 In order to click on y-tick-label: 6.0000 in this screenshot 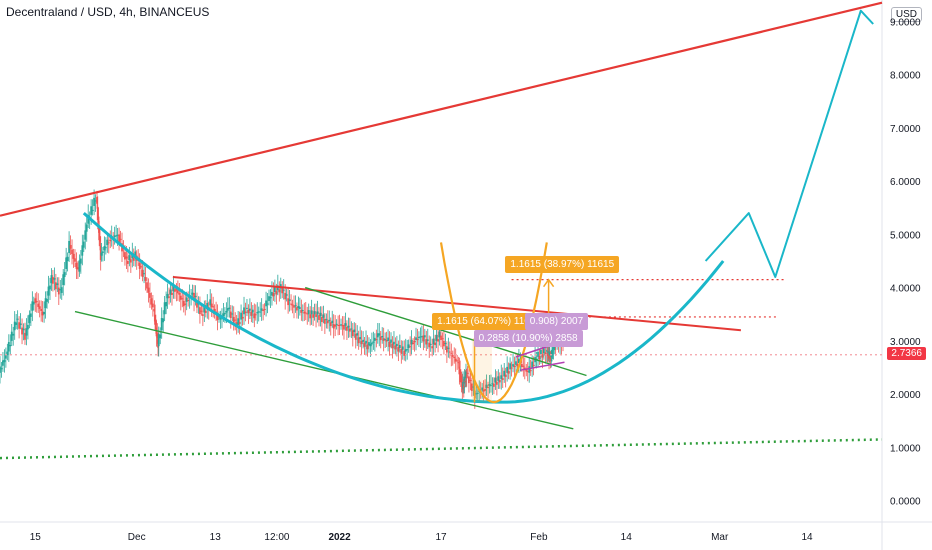, I will do `click(905, 182)`.